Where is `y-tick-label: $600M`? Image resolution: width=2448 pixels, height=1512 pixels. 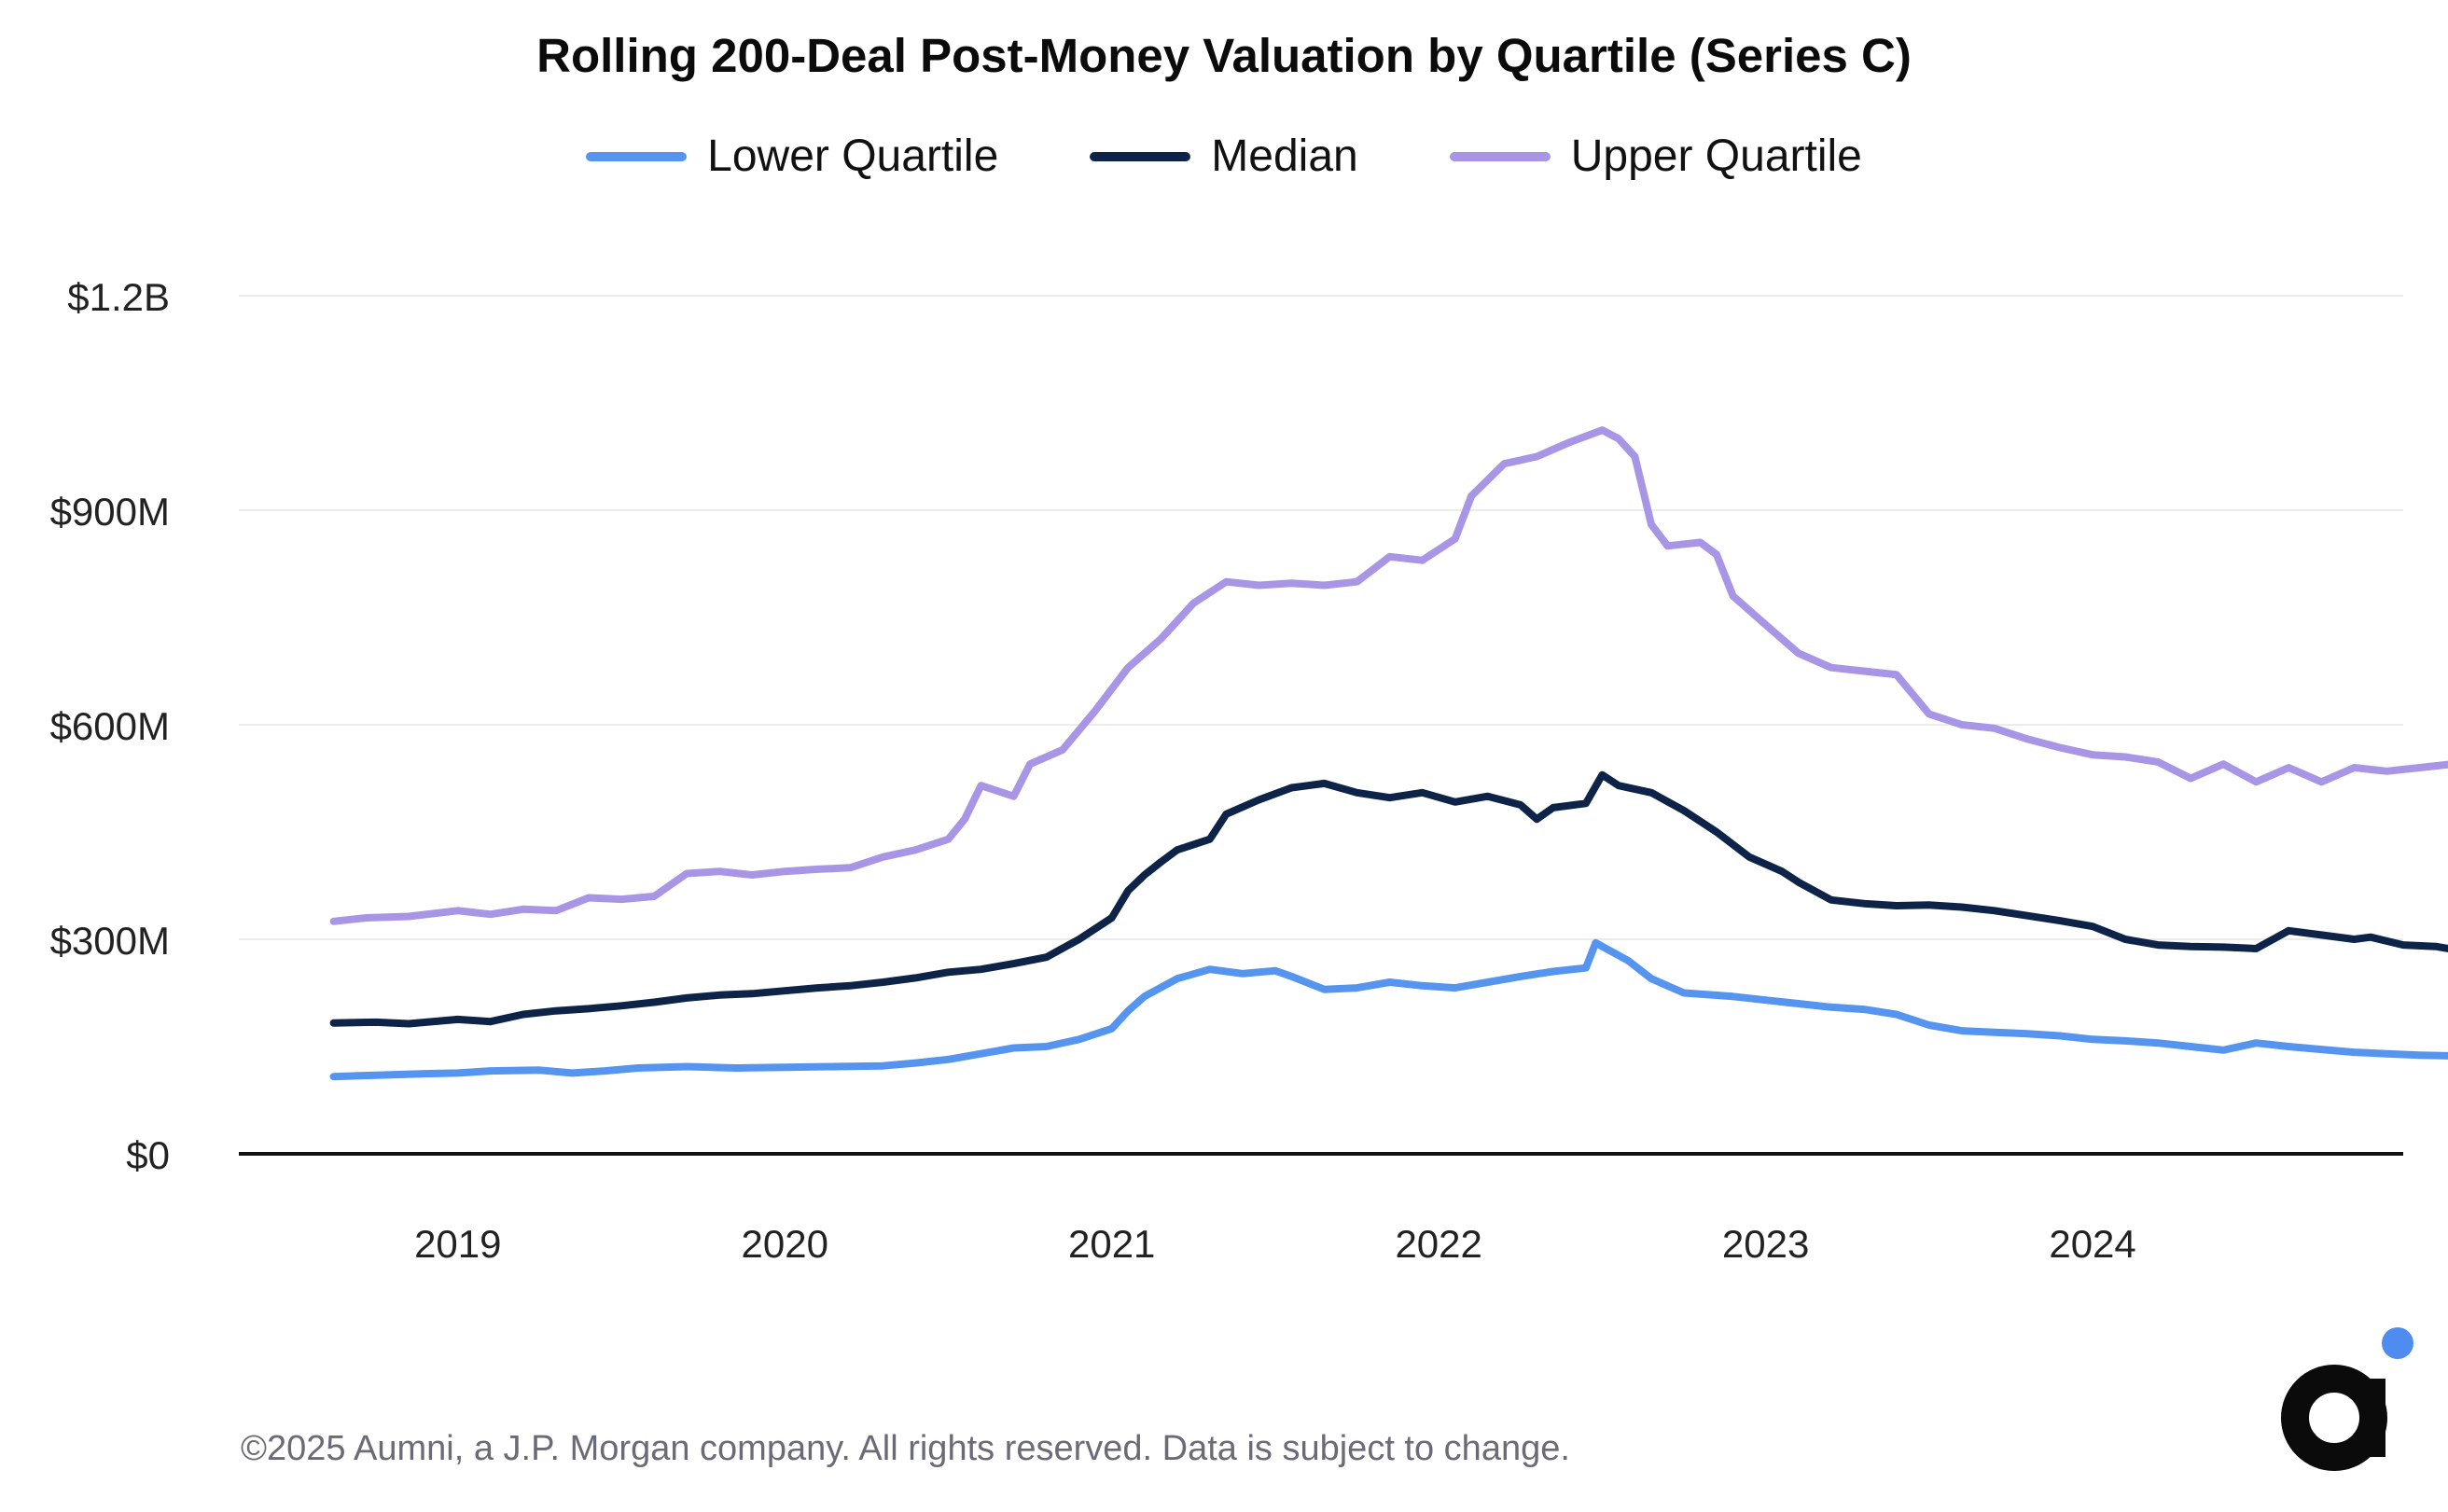 y-tick-label: $600M is located at coordinates (110, 726).